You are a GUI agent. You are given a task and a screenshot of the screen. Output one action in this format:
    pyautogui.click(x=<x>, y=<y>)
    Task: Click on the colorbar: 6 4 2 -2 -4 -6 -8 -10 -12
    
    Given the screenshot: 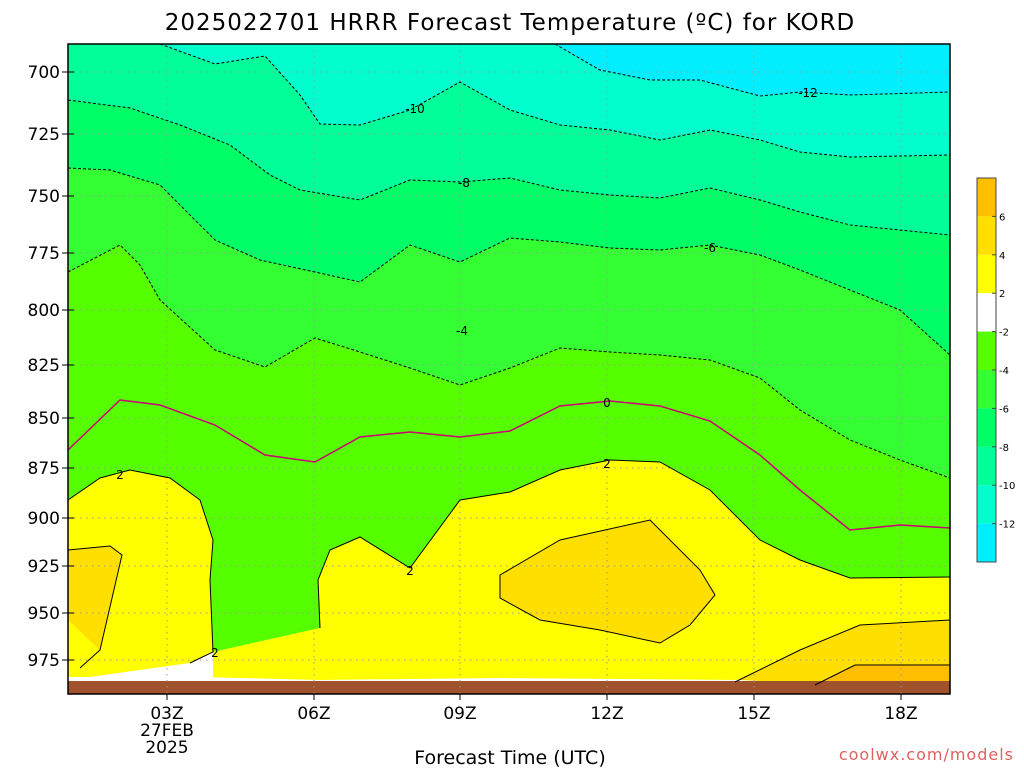 What is the action you would take?
    pyautogui.click(x=995, y=370)
    